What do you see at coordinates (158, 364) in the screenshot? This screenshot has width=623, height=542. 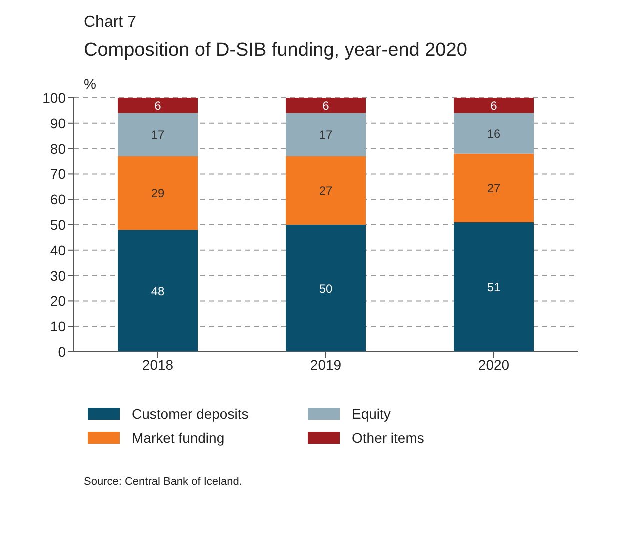 I see `x-tick-label: 2018` at bounding box center [158, 364].